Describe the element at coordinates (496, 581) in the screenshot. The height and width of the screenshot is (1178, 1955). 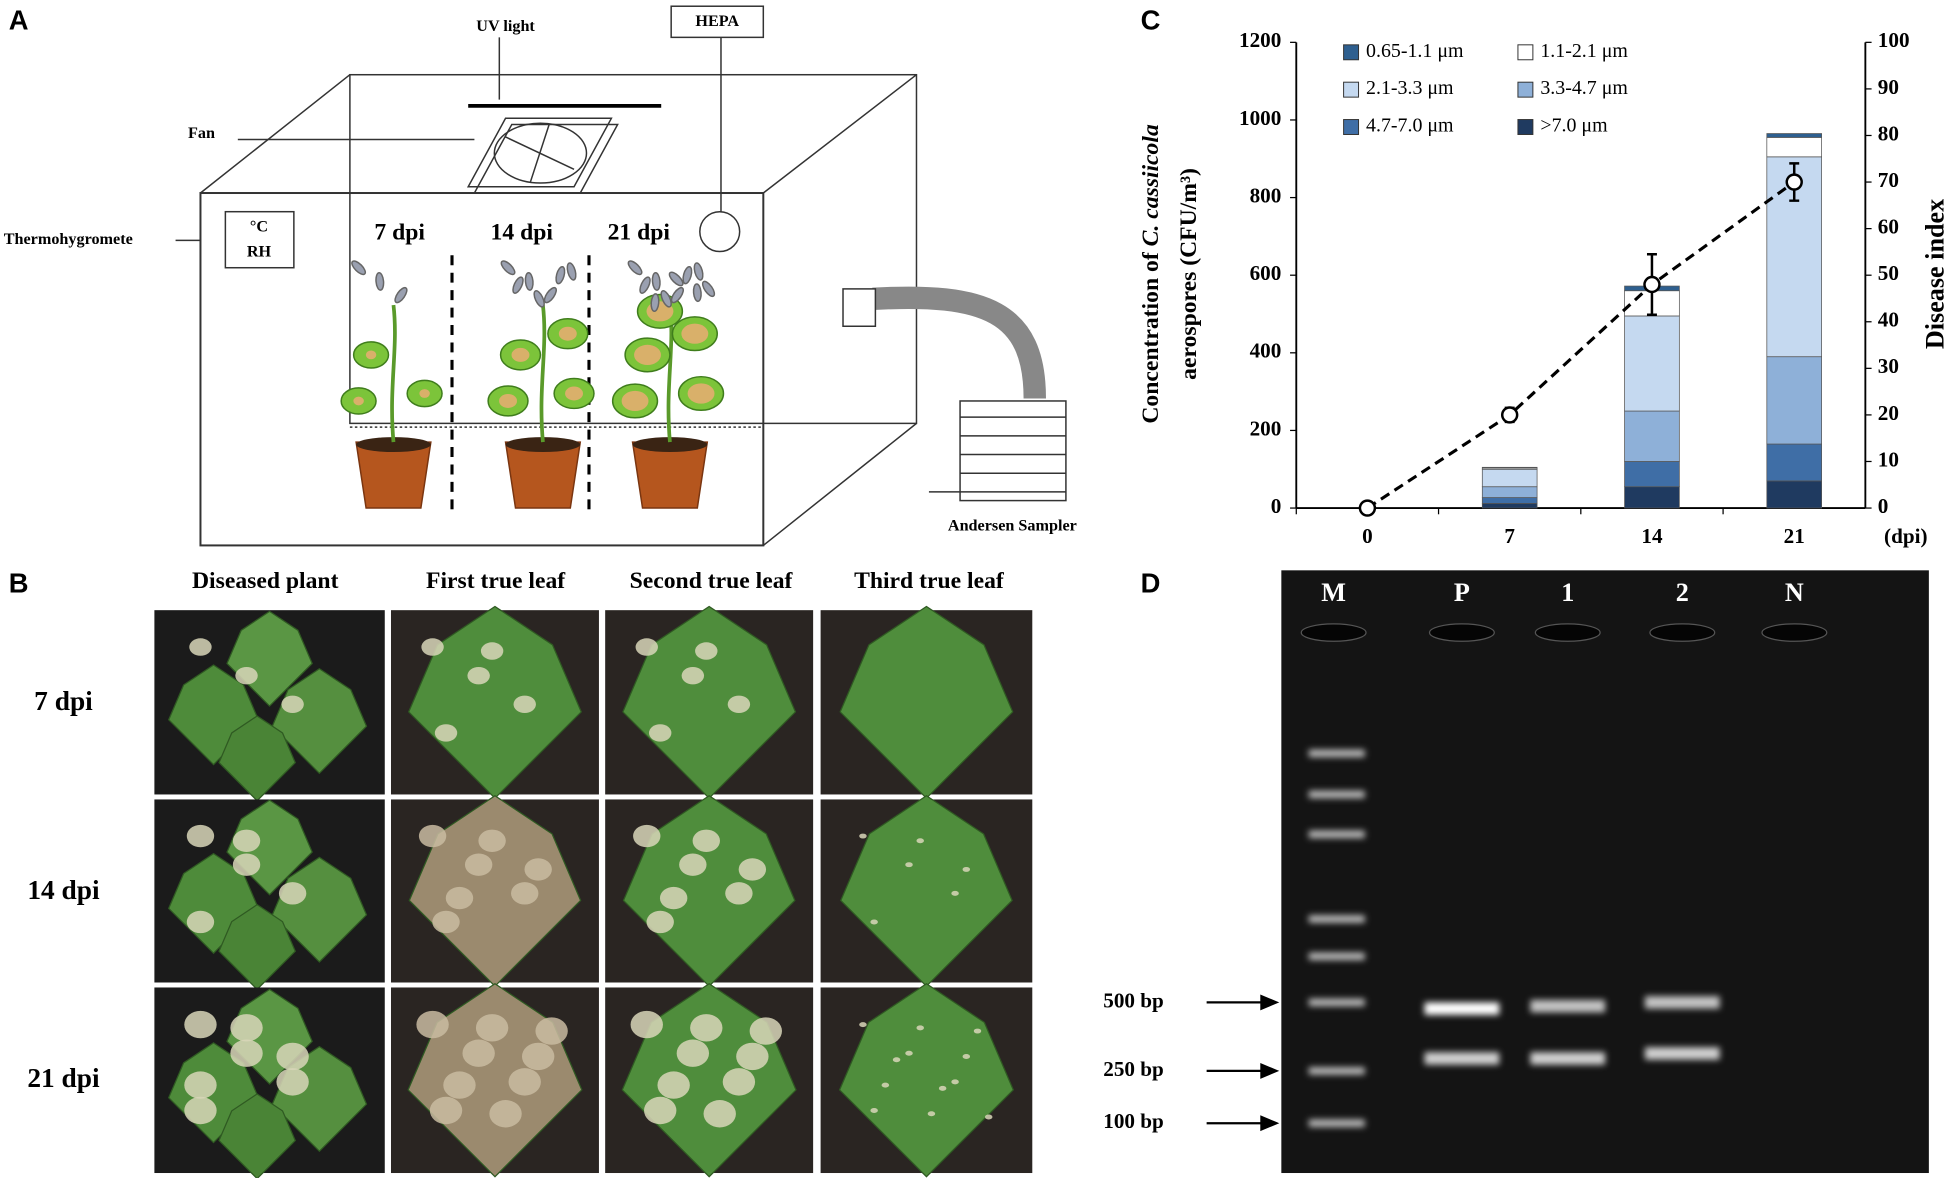
I see `column-header: First true leaf` at that location.